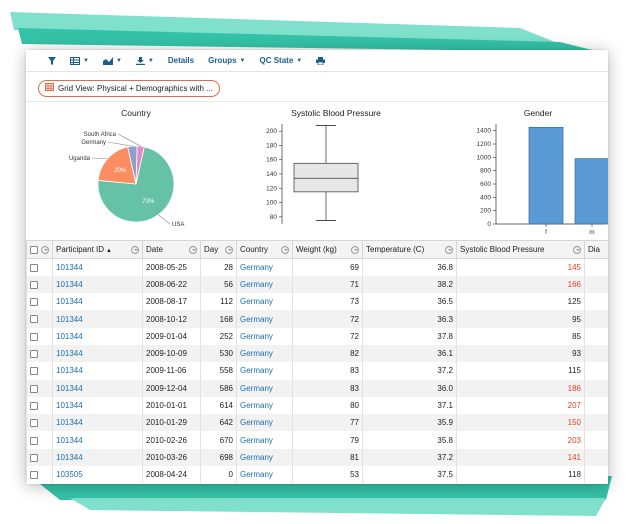  What do you see at coordinates (317, 336) in the screenshot?
I see `table-row: 101344 2009-01-04 252 Germany 72 37.8 85` at bounding box center [317, 336].